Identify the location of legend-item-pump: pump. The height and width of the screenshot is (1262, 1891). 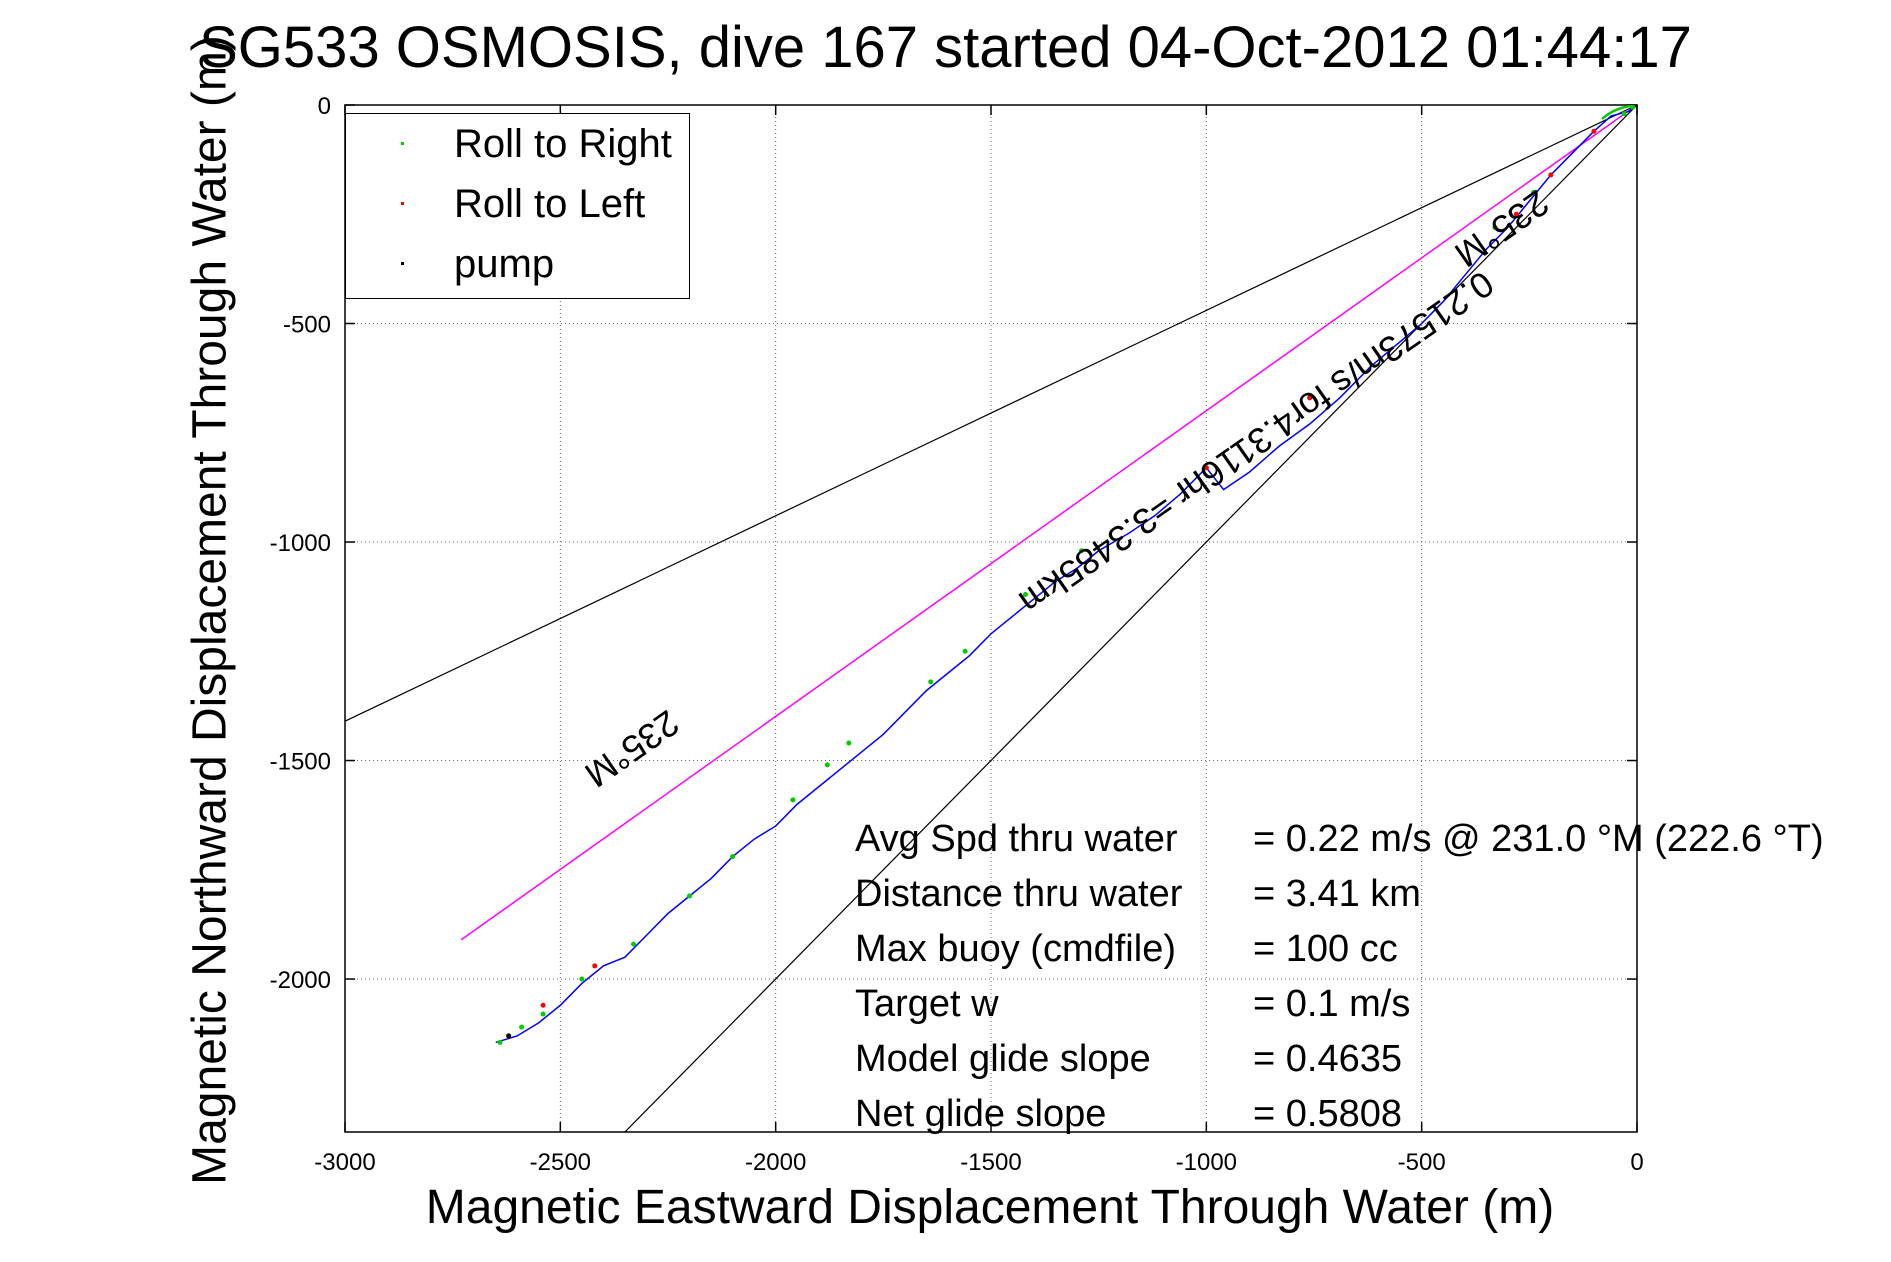
(517, 264).